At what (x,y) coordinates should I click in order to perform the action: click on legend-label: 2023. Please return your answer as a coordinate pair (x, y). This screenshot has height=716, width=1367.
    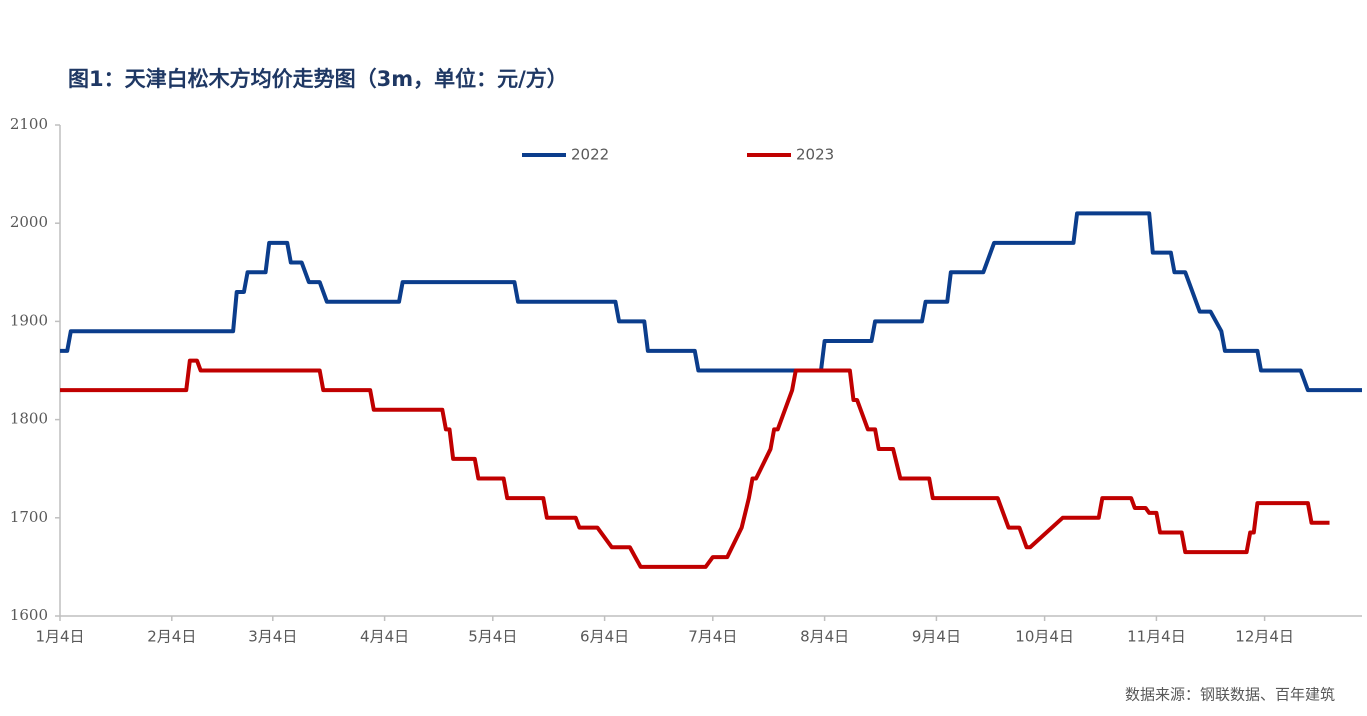
    Looking at the image, I should click on (815, 155).